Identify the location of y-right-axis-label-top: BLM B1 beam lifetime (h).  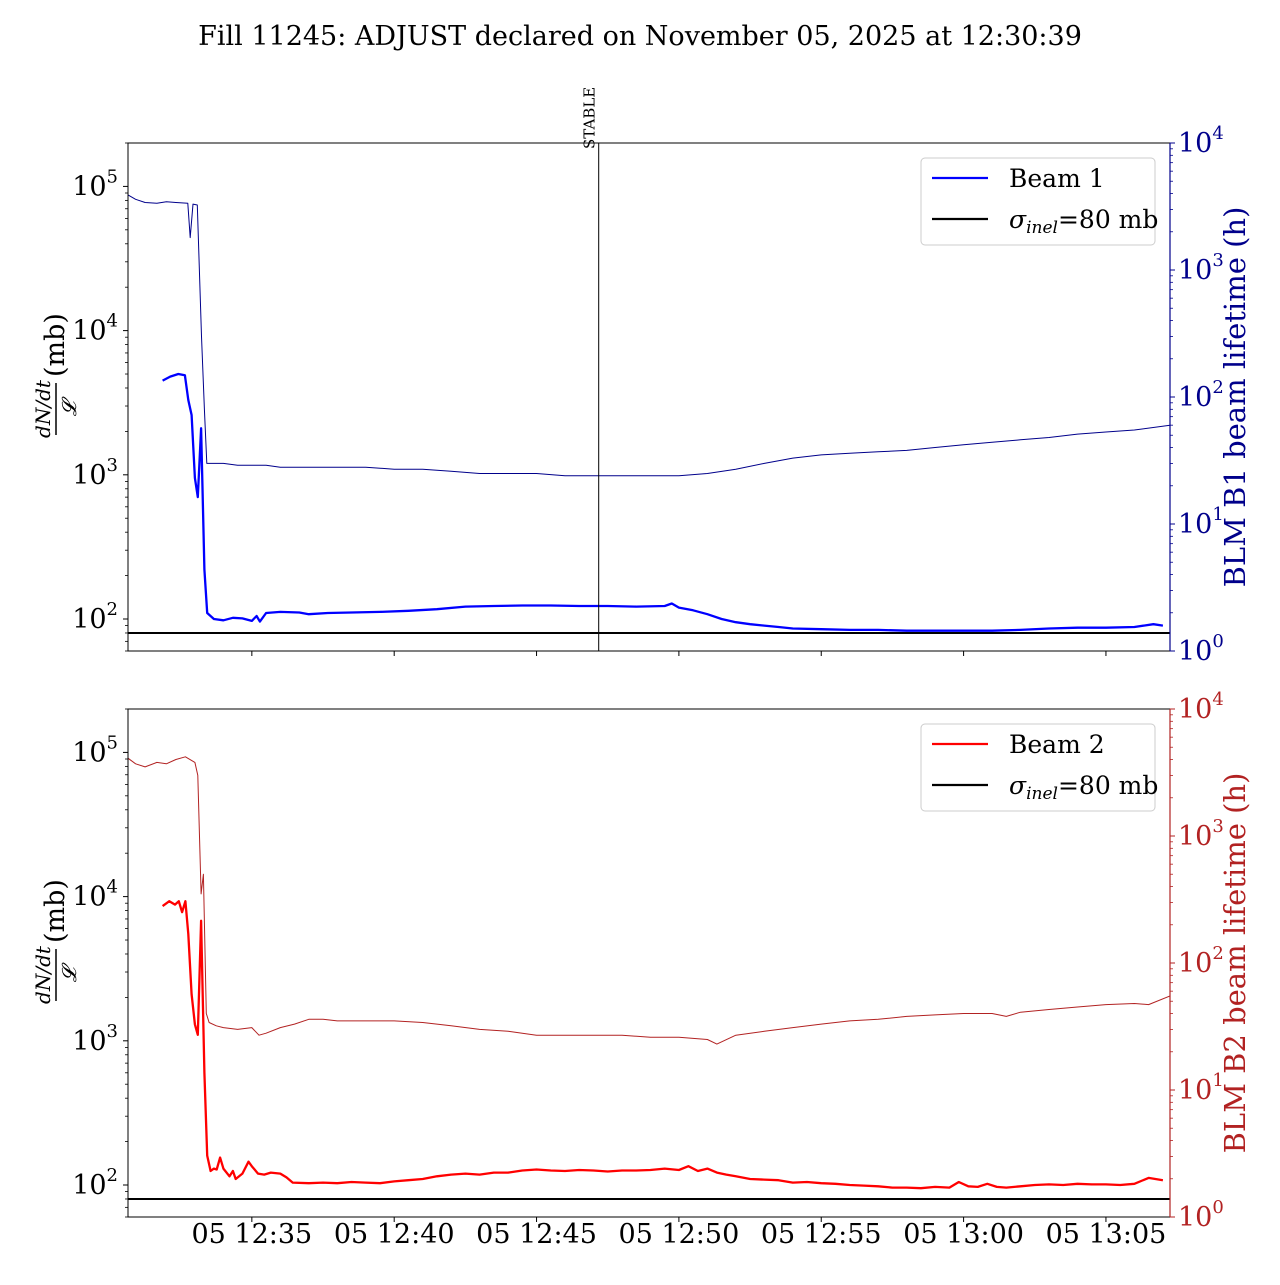
(1235, 397).